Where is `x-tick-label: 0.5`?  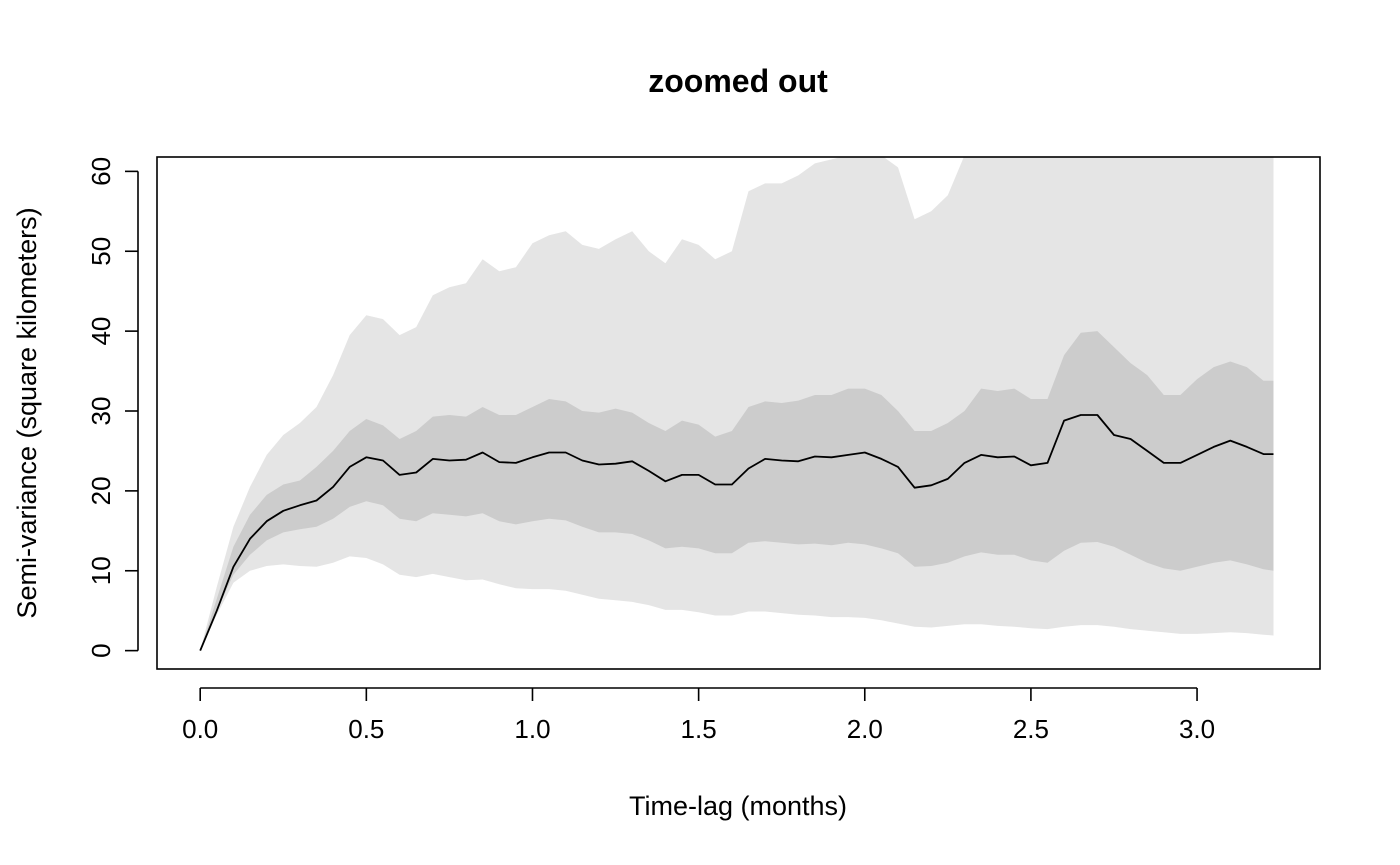
x-tick-label: 0.5 is located at coordinates (366, 729).